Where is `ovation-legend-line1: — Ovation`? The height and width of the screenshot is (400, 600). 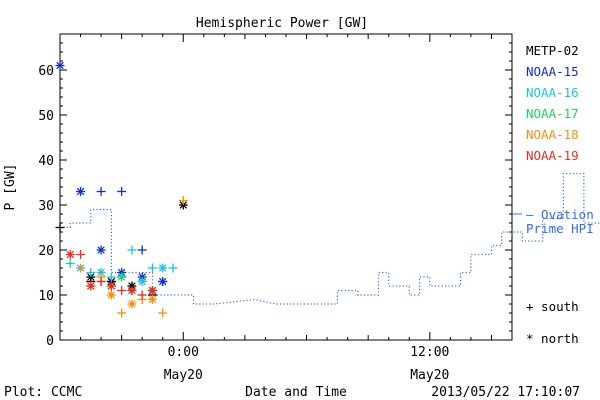 ovation-legend-line1: — Ovation is located at coordinates (560, 214).